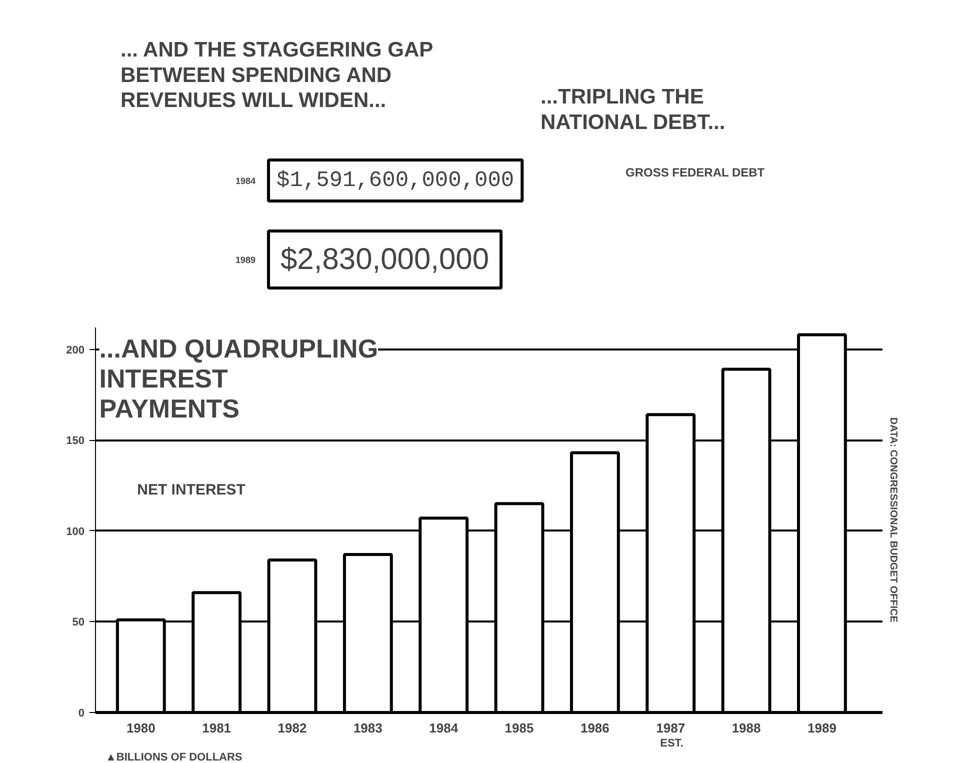  What do you see at coordinates (75, 350) in the screenshot?
I see `y-tick-label: 200` at bounding box center [75, 350].